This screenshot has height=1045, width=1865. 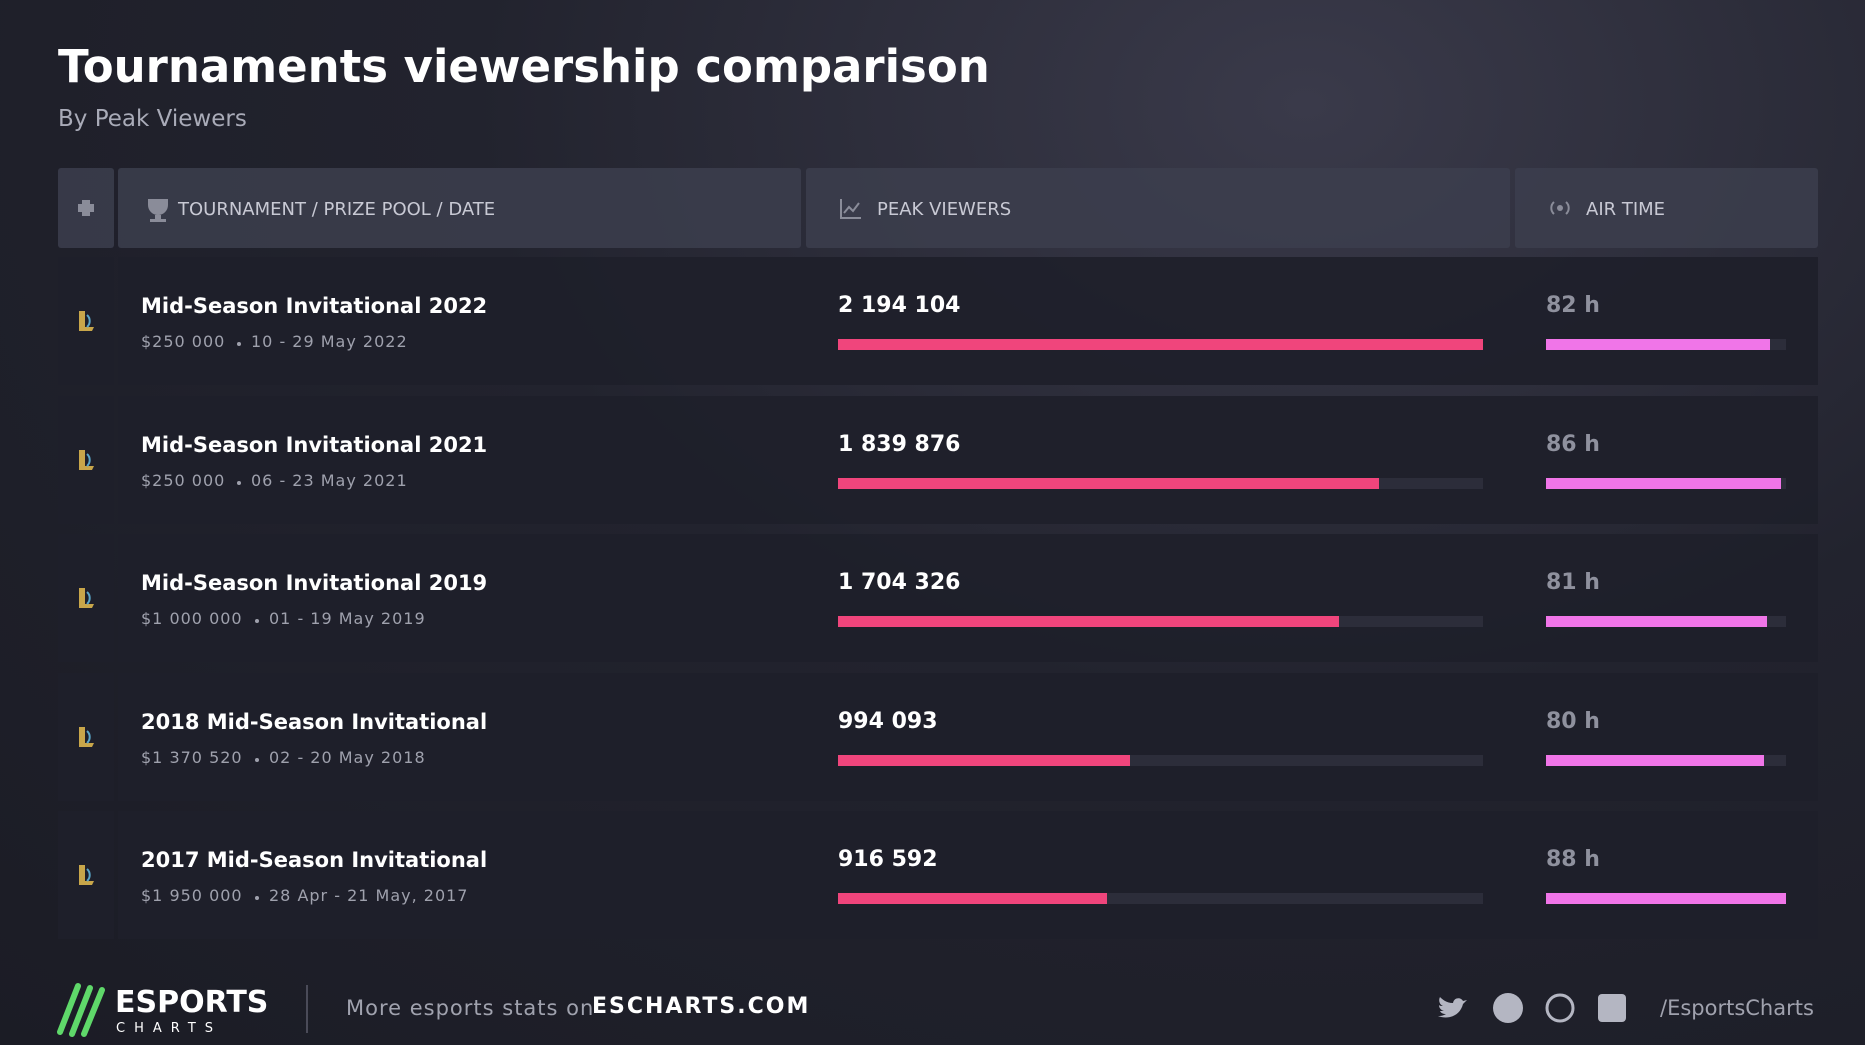 What do you see at coordinates (347, 618) in the screenshot?
I see `tournament-date: 01 - 19 May 2019` at bounding box center [347, 618].